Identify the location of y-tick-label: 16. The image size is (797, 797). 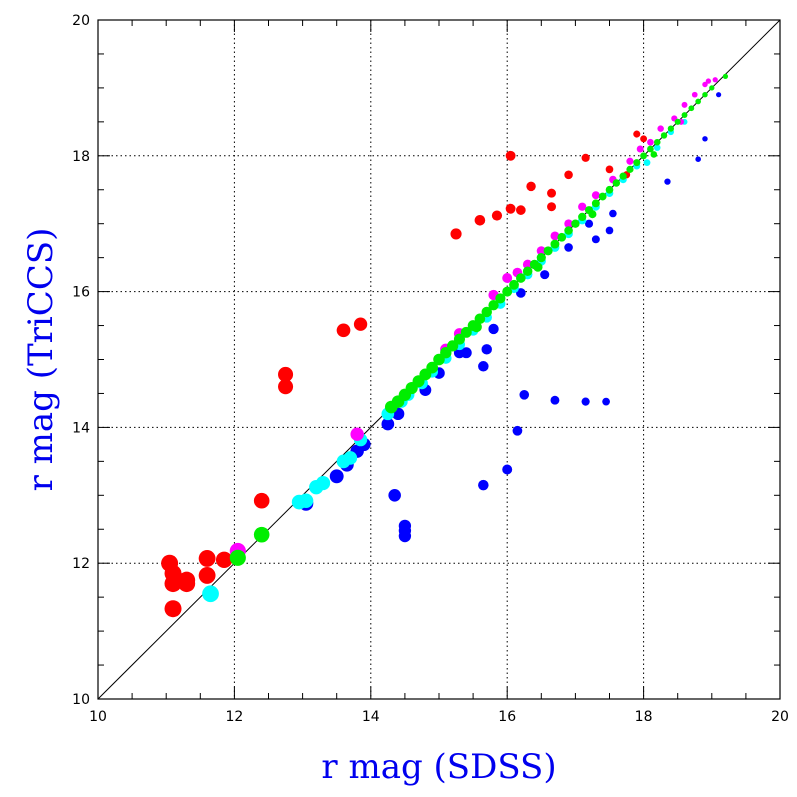
(81, 293).